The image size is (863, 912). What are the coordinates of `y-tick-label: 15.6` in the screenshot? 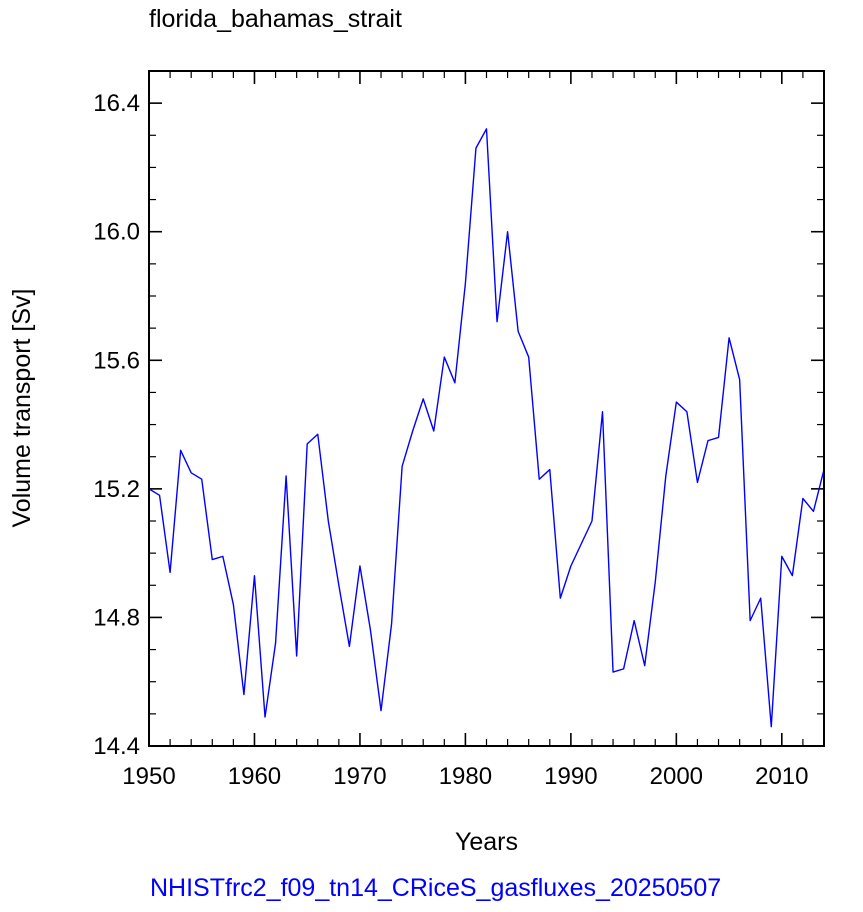 It's located at (116, 360).